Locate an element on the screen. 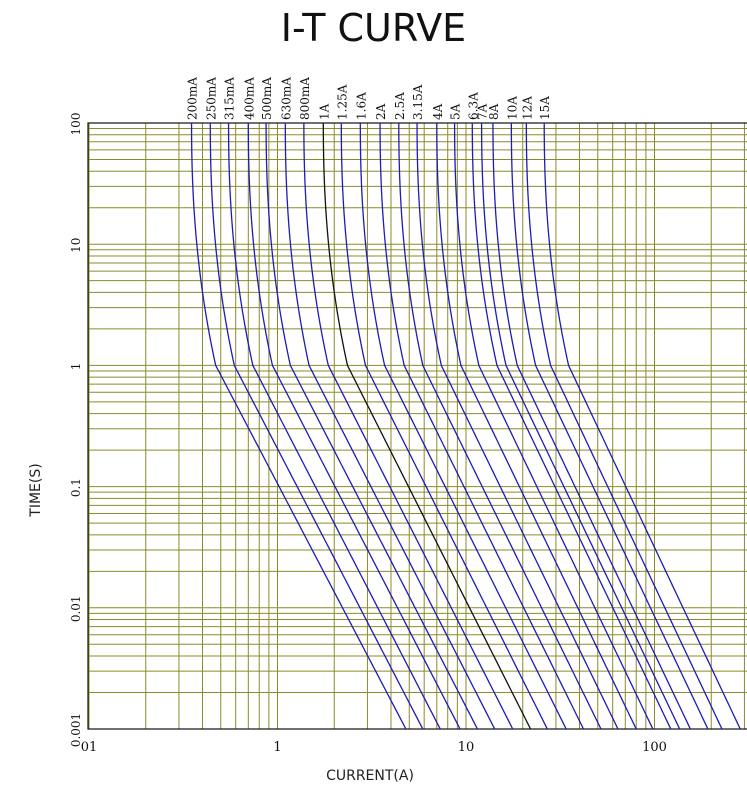 The image size is (747, 792). curve-label-2A: 2A is located at coordinates (381, 111).